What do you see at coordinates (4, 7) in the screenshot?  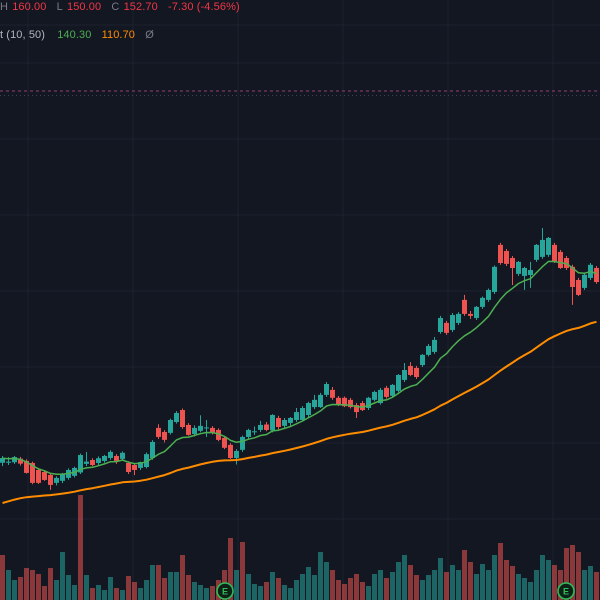 I see `ohlc-high-label: H` at bounding box center [4, 7].